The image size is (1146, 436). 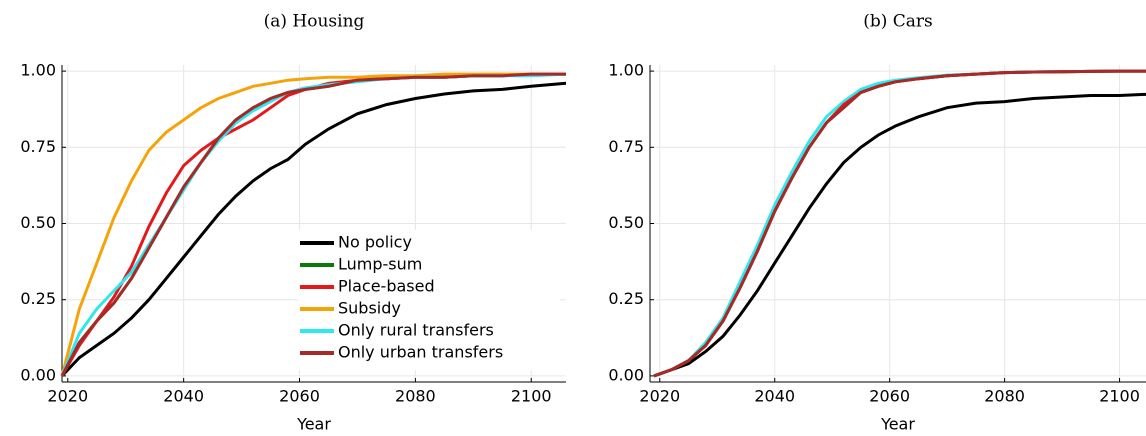 What do you see at coordinates (416, 330) in the screenshot?
I see `legend-label: Only rural transfers` at bounding box center [416, 330].